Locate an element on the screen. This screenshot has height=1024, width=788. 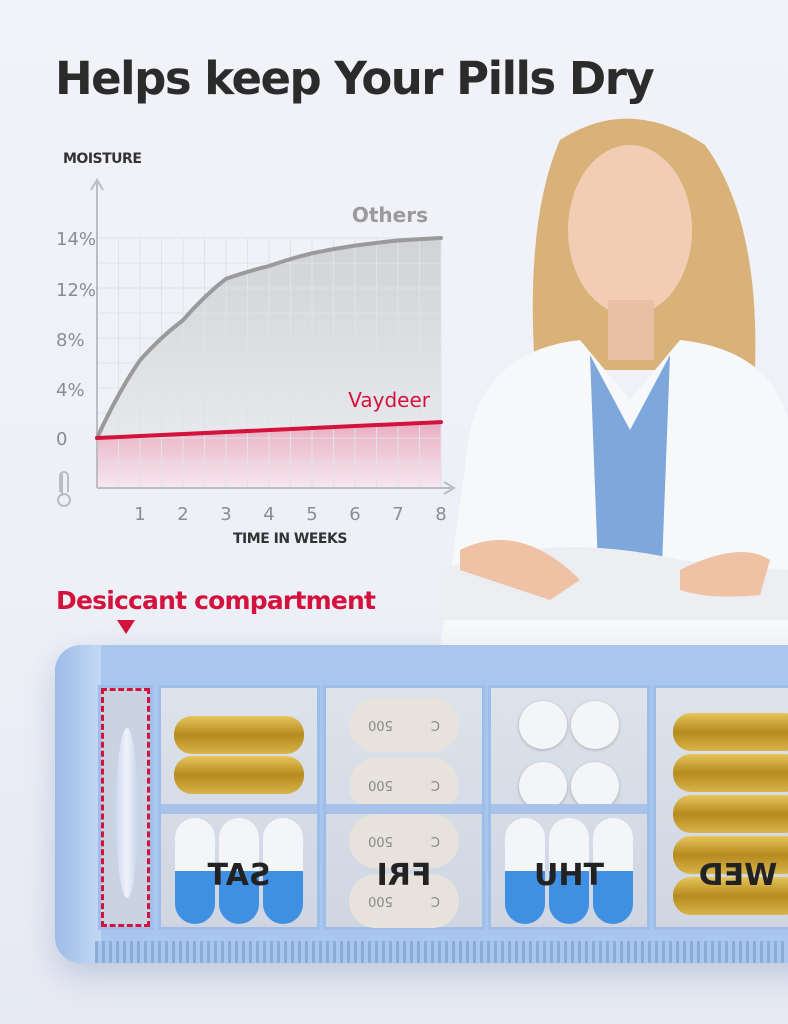
y-tick-label: 8% is located at coordinates (70, 340).